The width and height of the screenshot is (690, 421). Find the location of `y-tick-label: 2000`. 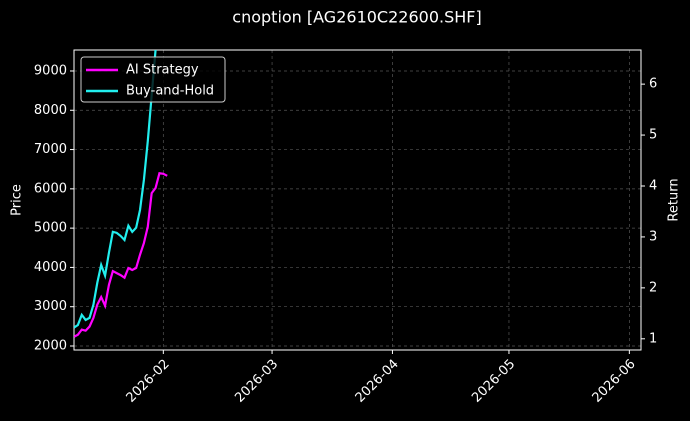

y-tick-label: 2000 is located at coordinates (50, 345).